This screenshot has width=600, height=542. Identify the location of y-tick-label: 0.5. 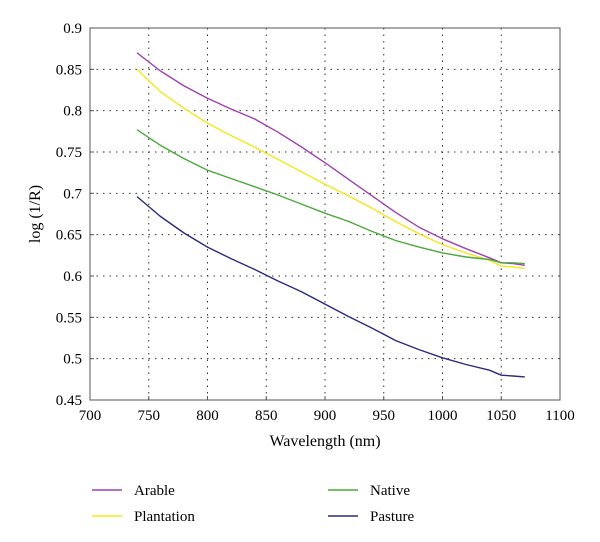
(72, 360).